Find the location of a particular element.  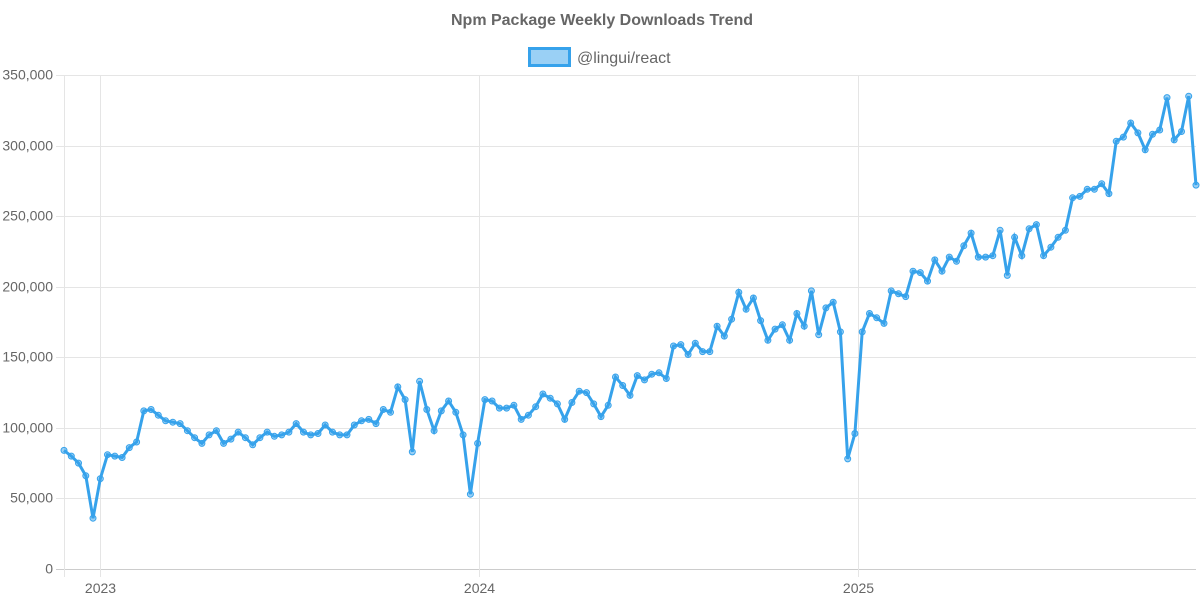

legend-swatch is located at coordinates (549, 57).